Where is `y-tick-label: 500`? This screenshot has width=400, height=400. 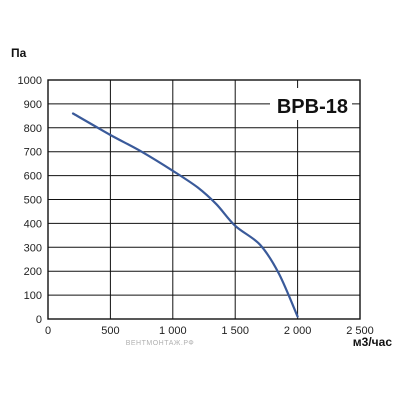 y-tick-label: 500 is located at coordinates (33, 201).